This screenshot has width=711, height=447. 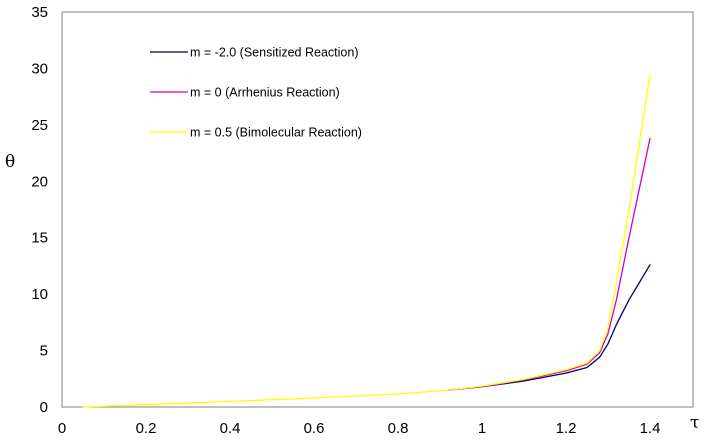 I want to click on x-tick-label: 1.4, so click(x=650, y=428).